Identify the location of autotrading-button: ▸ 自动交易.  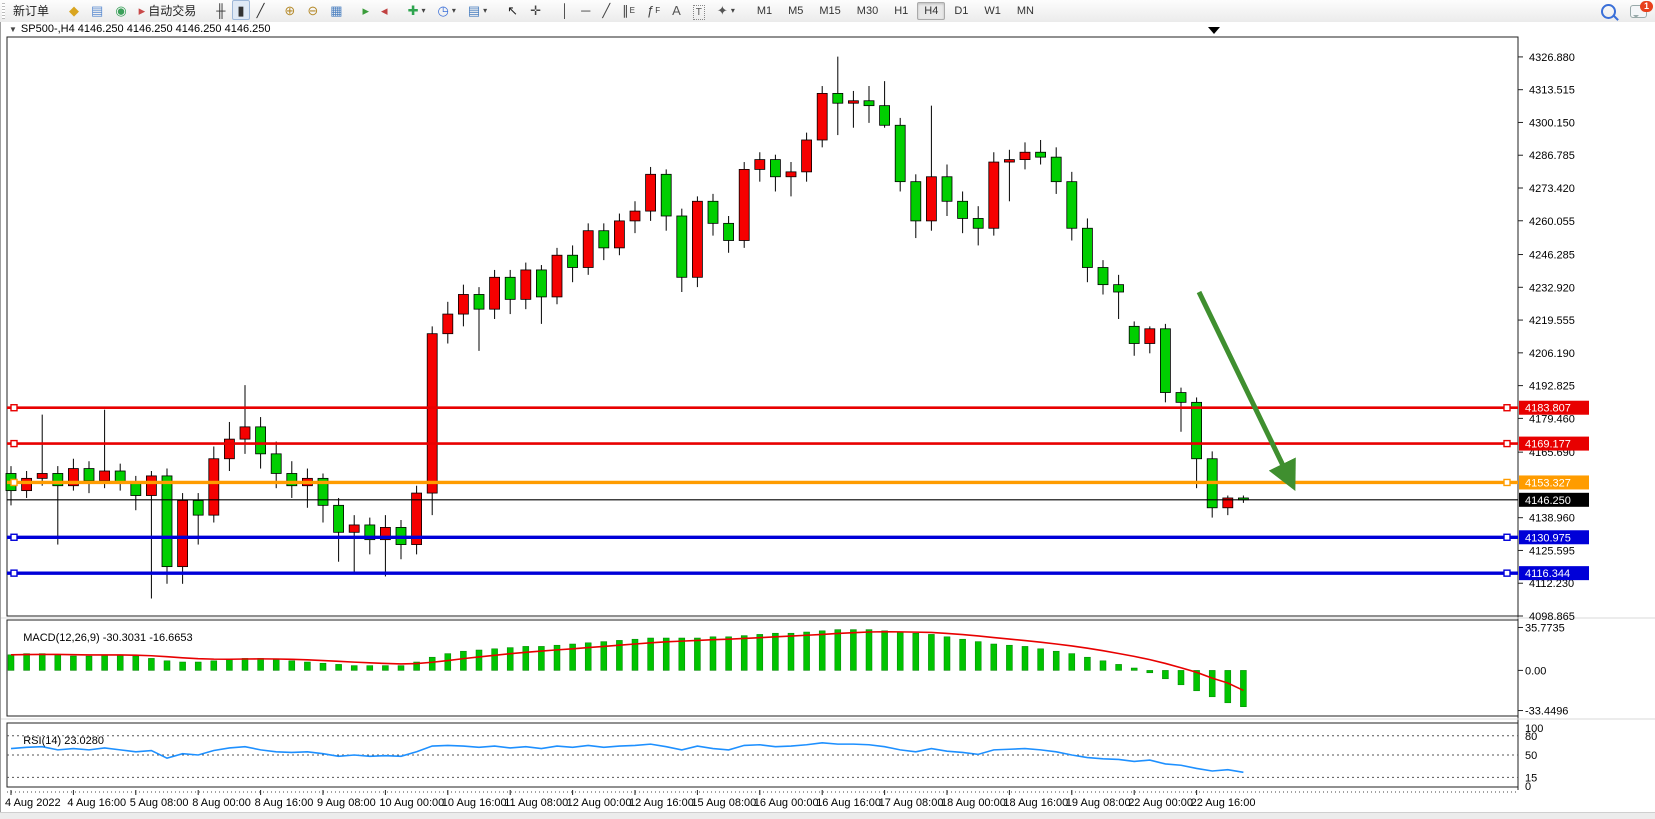
(167, 10).